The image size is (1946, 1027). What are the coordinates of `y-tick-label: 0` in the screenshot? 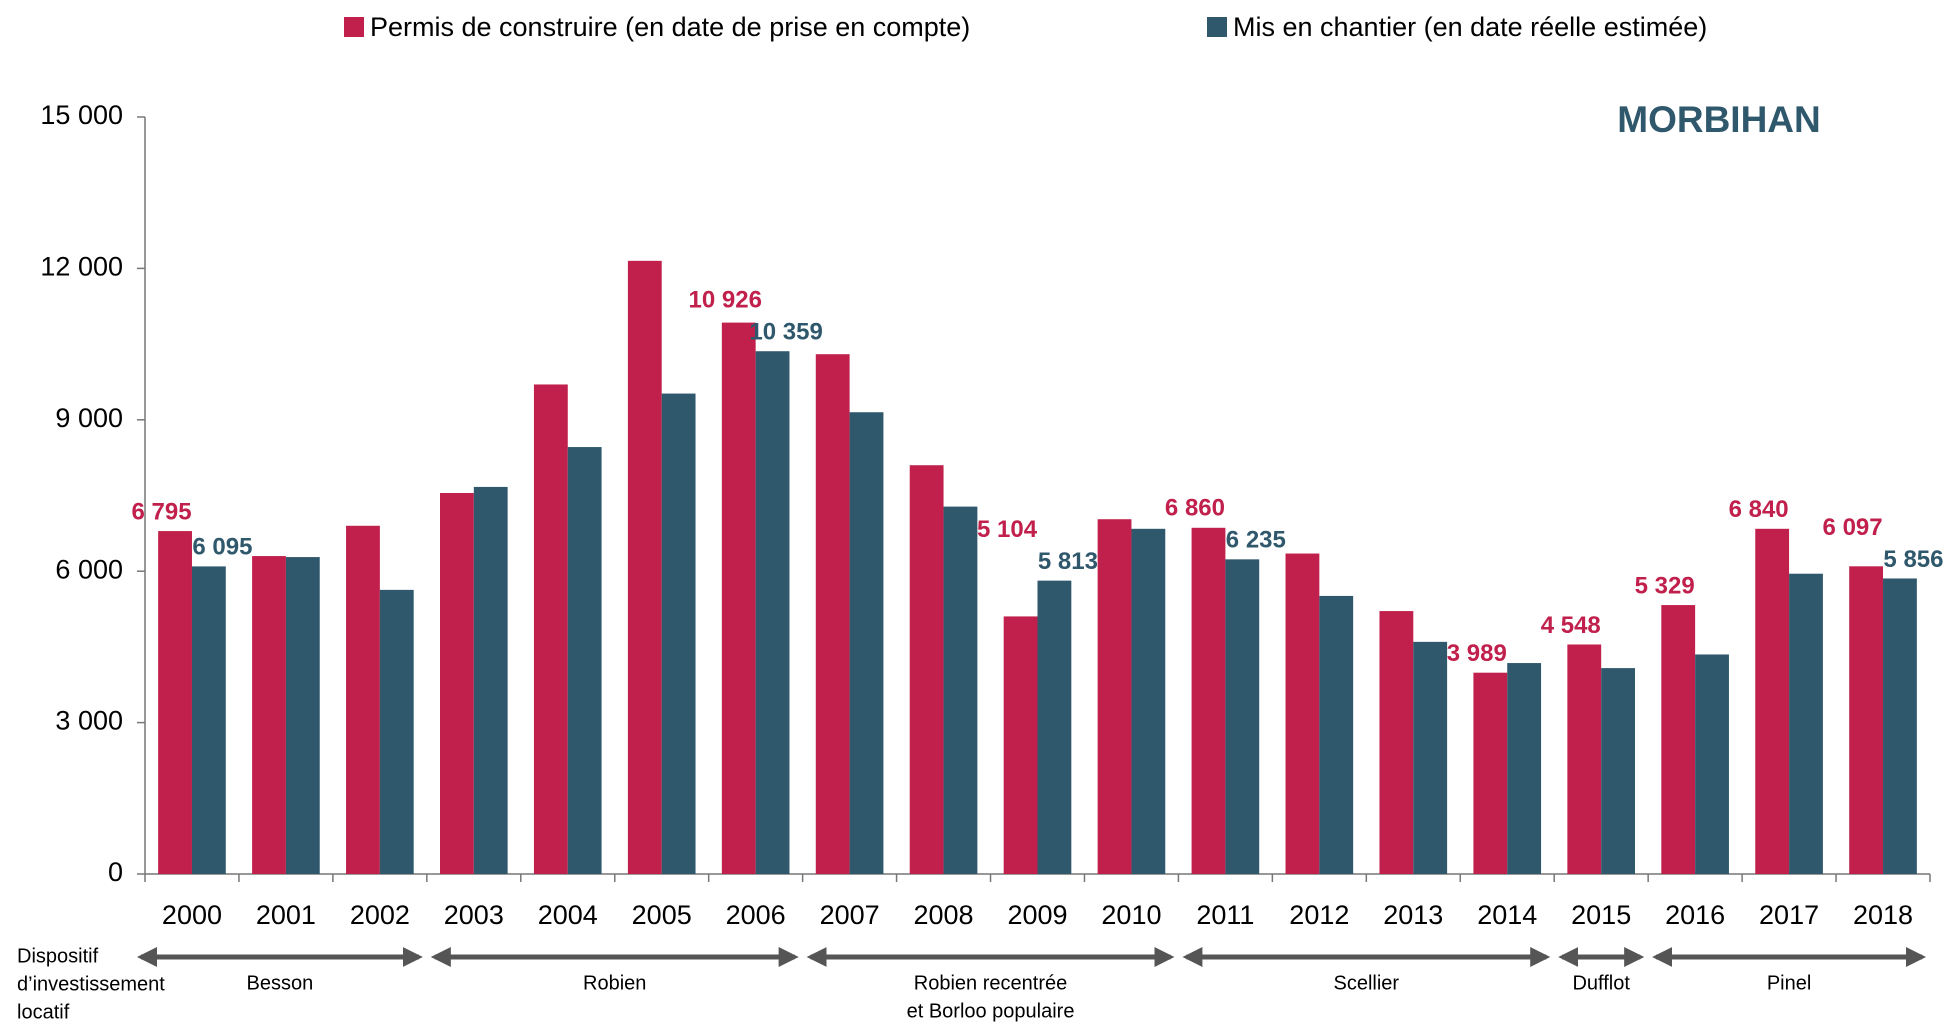 It's located at (115, 872).